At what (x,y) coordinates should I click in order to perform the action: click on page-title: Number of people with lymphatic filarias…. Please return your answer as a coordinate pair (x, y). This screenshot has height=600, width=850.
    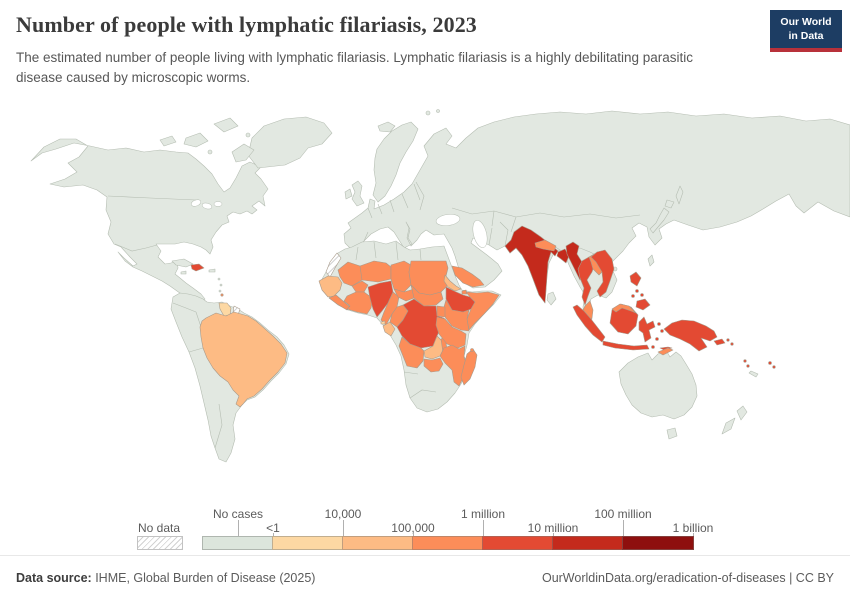
    Looking at the image, I should click on (246, 24).